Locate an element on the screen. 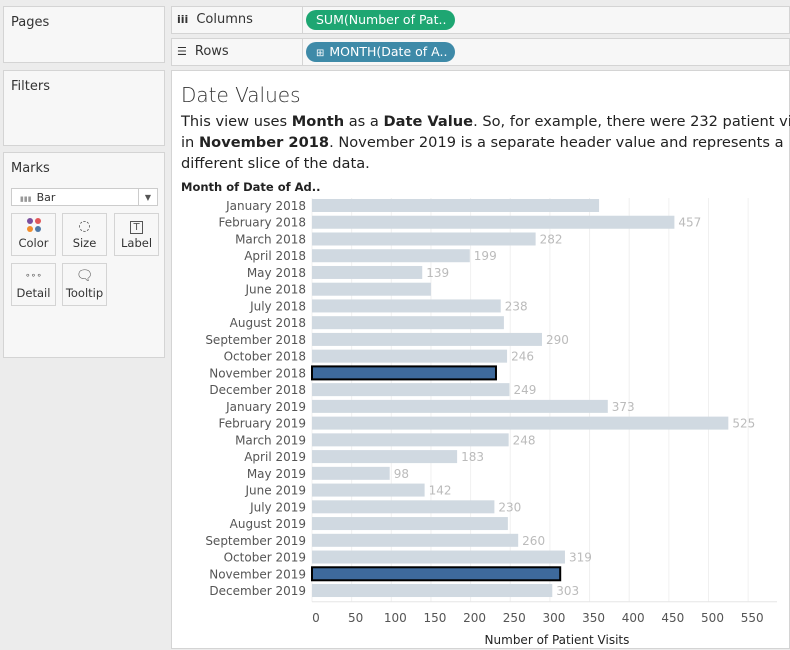 Image resolution: width=790 pixels, height=650 pixels. row-label: July 2019 is located at coordinates (277, 507).